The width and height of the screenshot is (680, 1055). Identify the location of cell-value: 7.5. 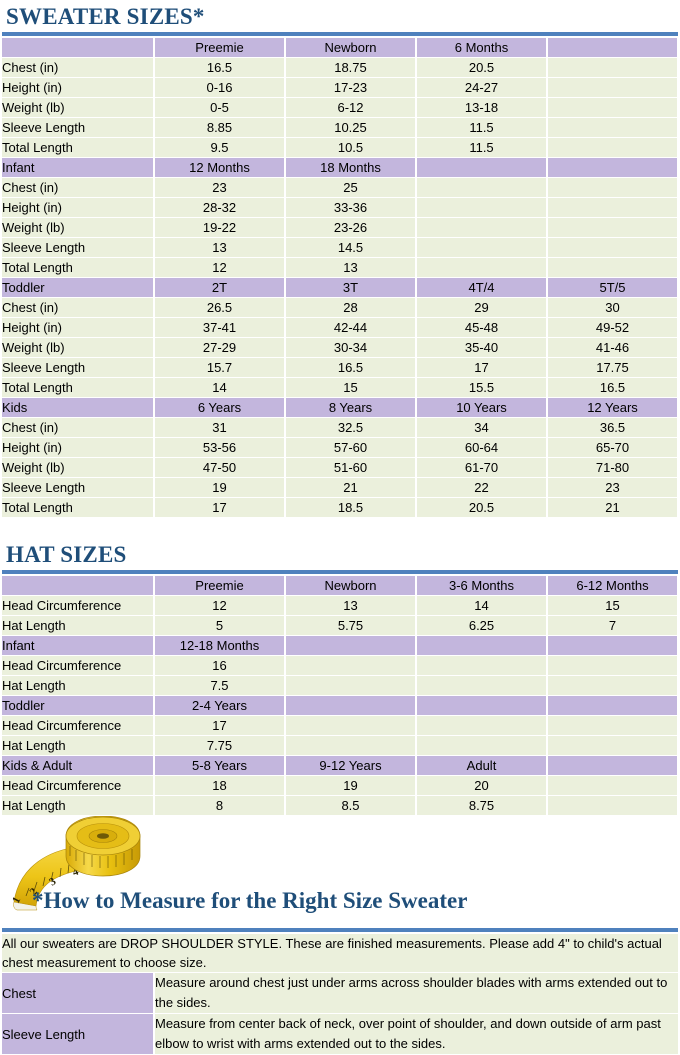
(219, 685).